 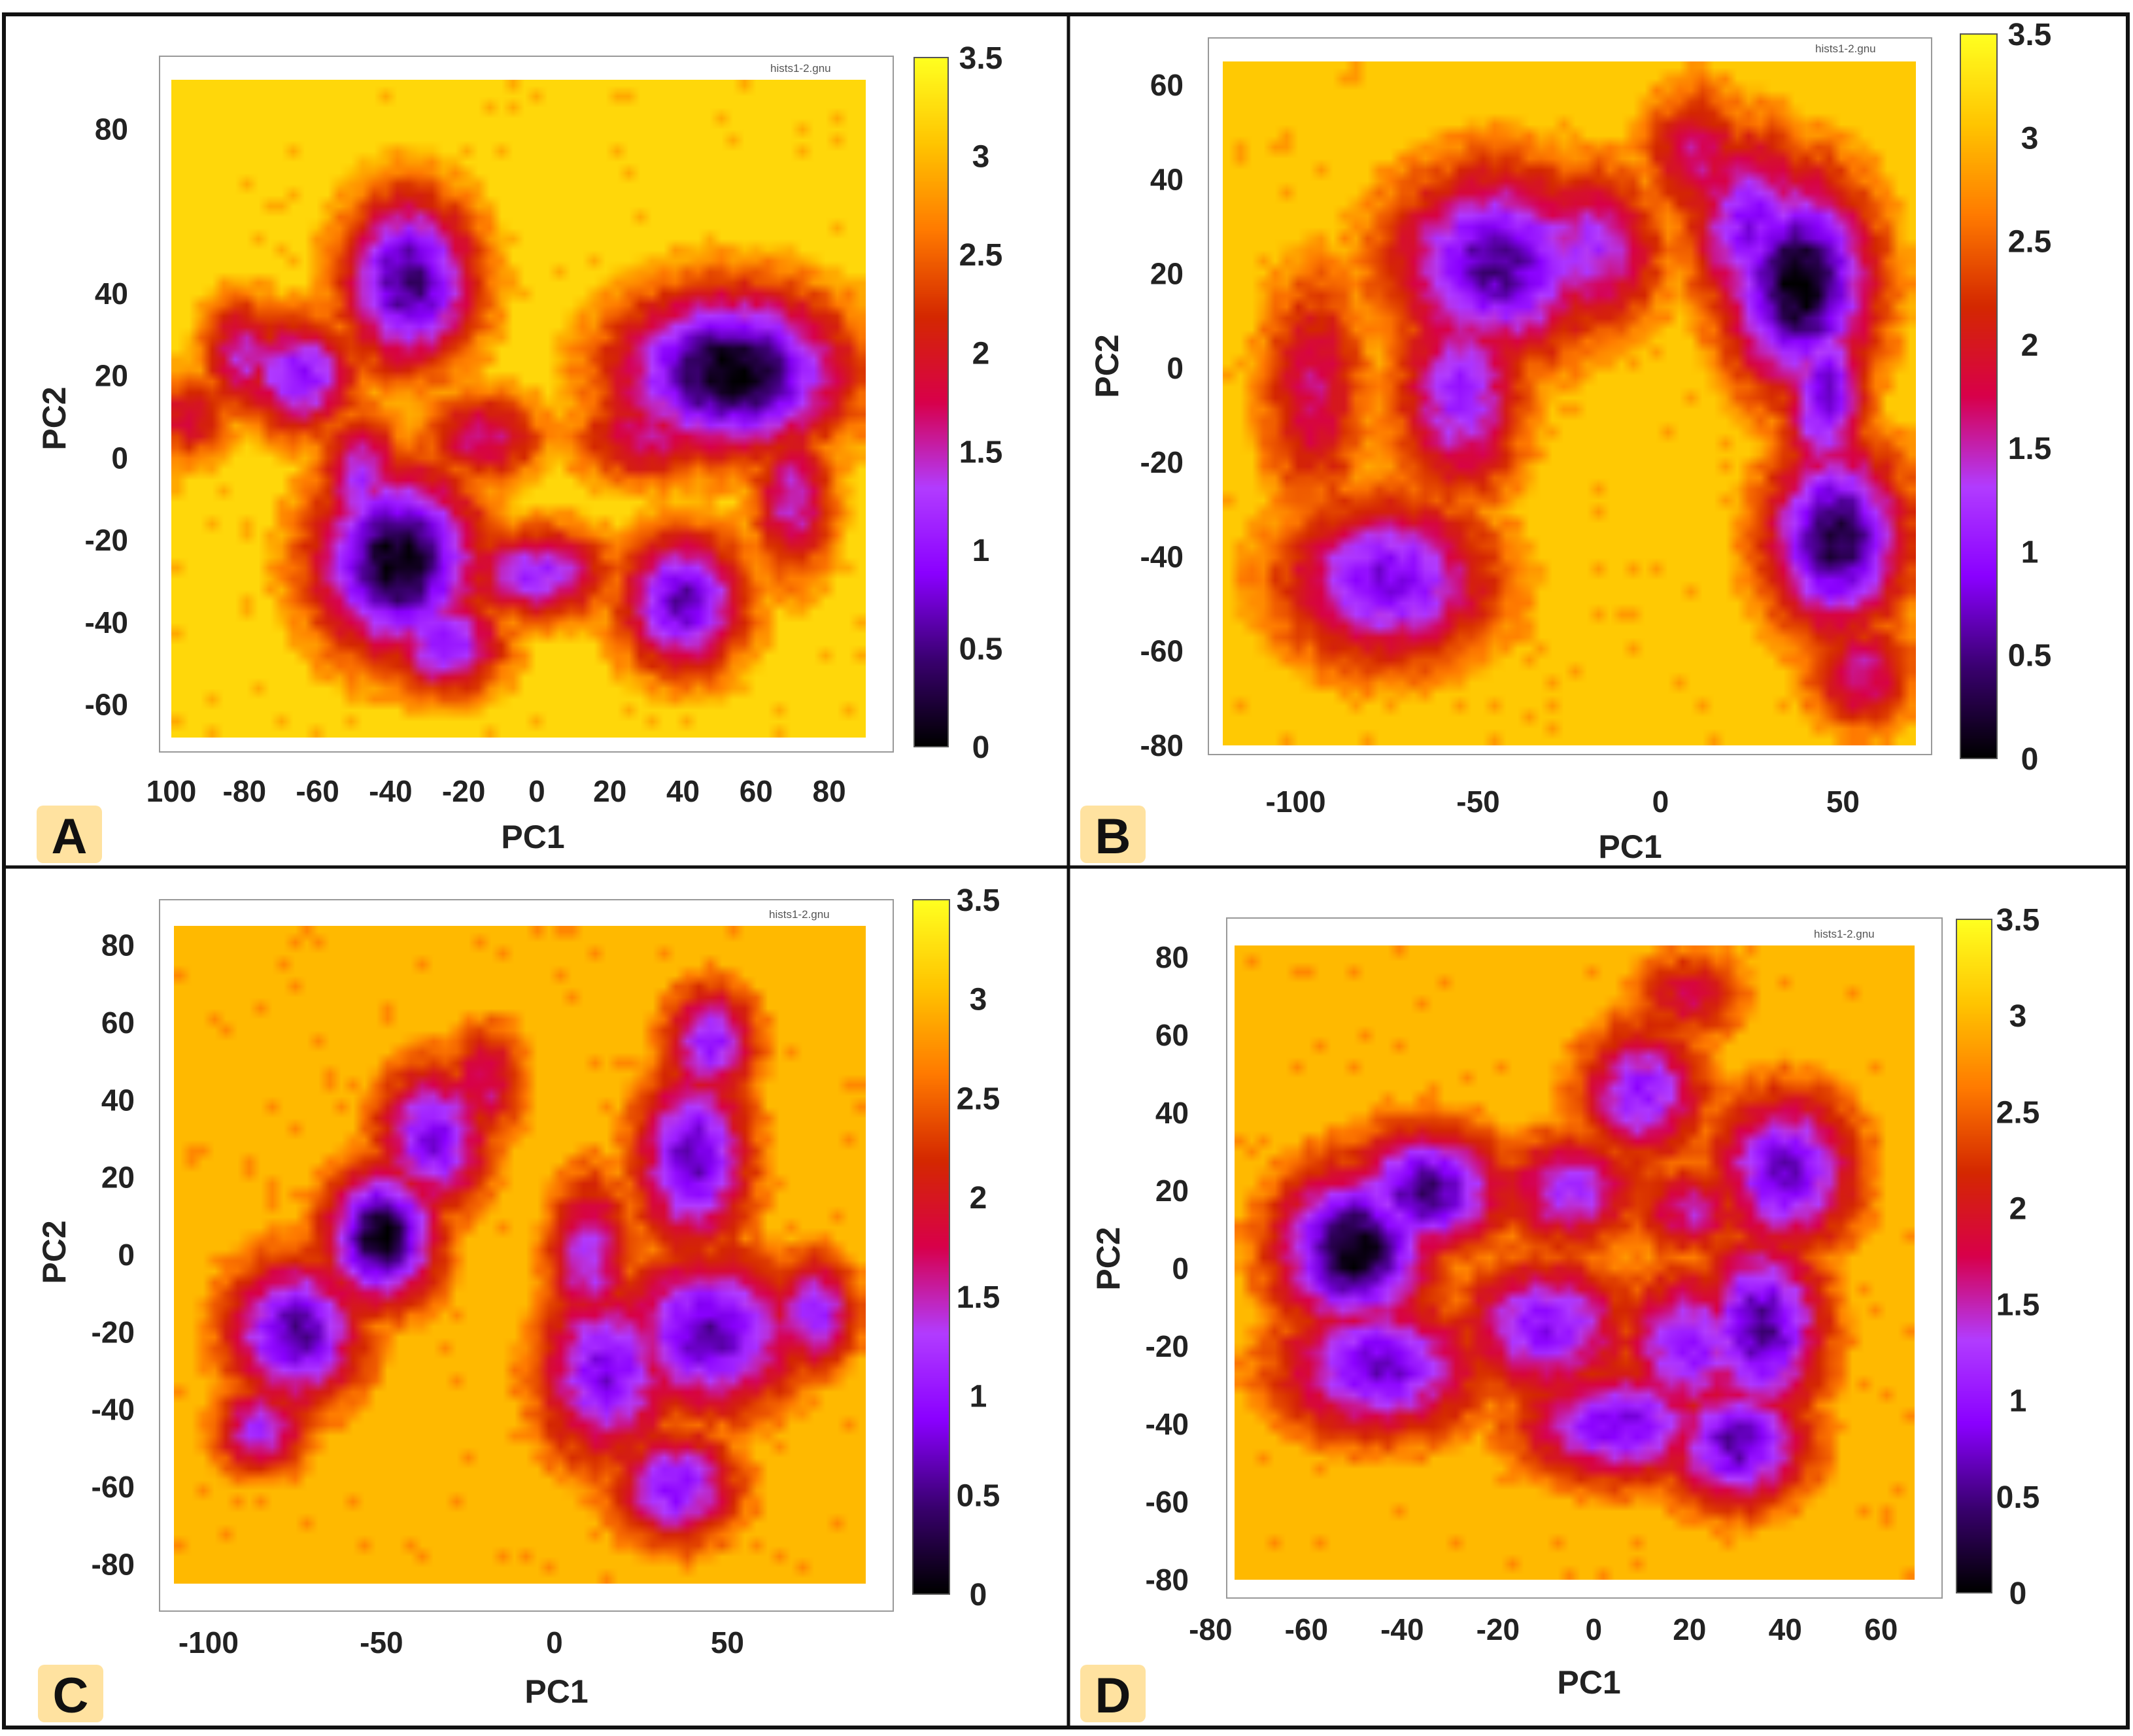 What do you see at coordinates (1569, 403) in the screenshot?
I see `panel-b-heatmap` at bounding box center [1569, 403].